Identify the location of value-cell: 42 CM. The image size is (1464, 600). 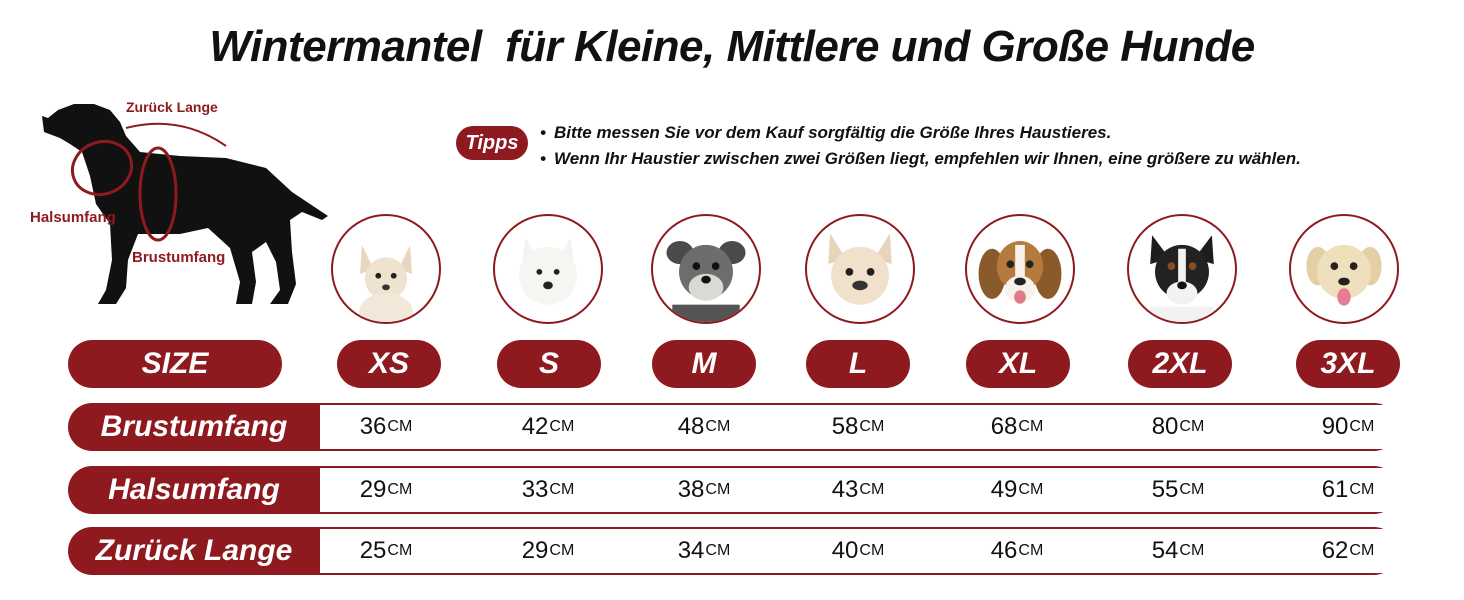
(548, 427).